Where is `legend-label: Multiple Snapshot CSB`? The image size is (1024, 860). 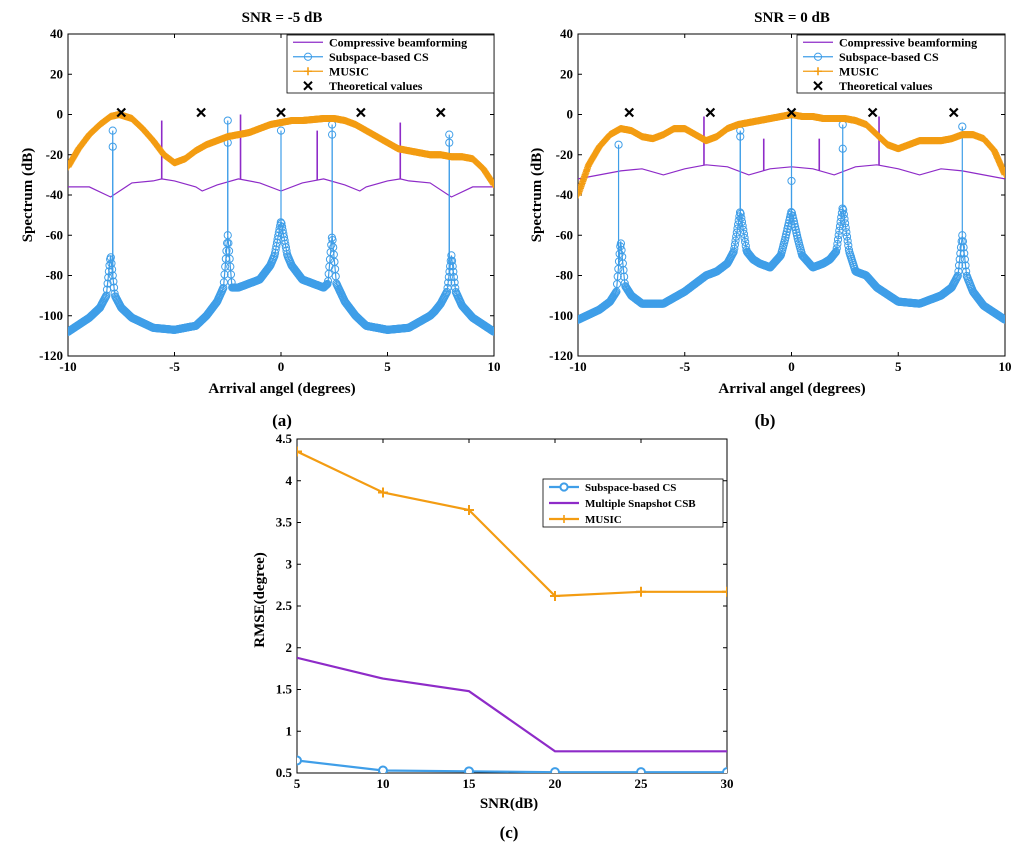
legend-label: Multiple Snapshot CSB is located at coordinates (640, 504).